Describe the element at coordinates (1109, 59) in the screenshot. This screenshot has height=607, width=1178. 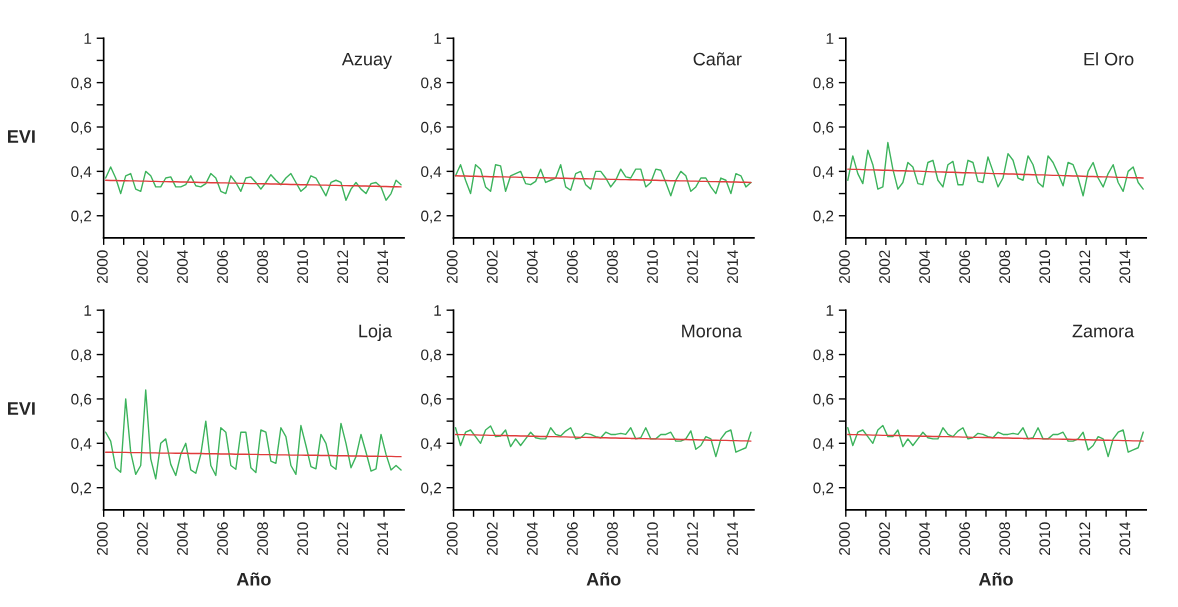
I see `text: El Oro` at that location.